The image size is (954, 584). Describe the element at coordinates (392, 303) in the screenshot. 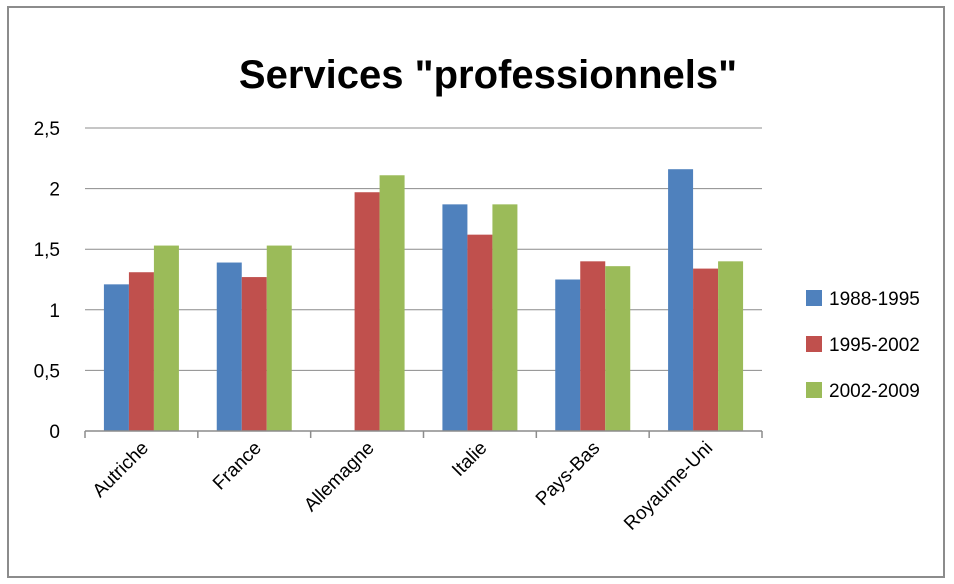

I see `bar-2002-2009-Allemagne` at that location.